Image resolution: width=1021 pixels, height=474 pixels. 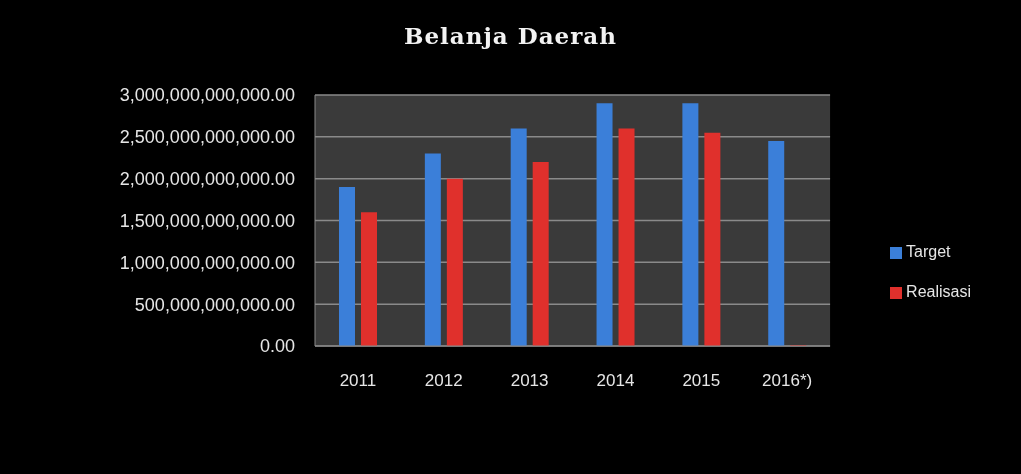 What do you see at coordinates (701, 381) in the screenshot?
I see `x-tick-label: 2015` at bounding box center [701, 381].